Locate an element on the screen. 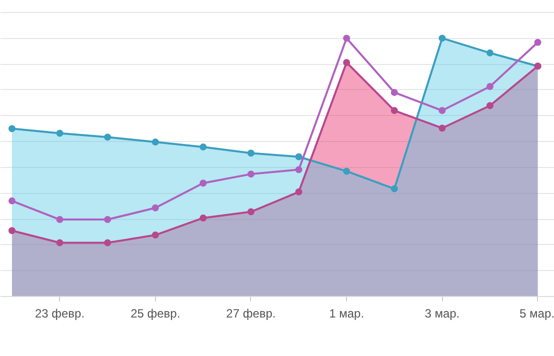 The width and height of the screenshot is (554, 356). x-tick-label: 5 мар. is located at coordinates (537, 313).